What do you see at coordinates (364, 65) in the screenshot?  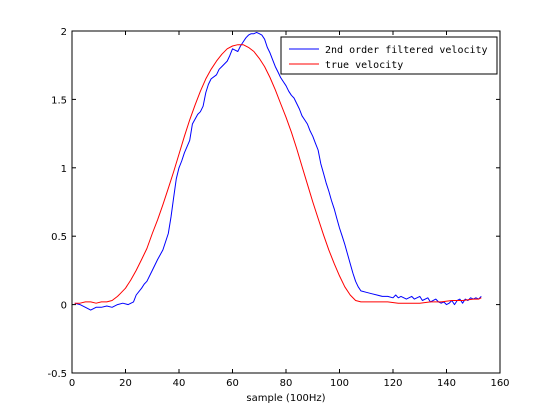 I see `legend-label: true velocity` at bounding box center [364, 65].